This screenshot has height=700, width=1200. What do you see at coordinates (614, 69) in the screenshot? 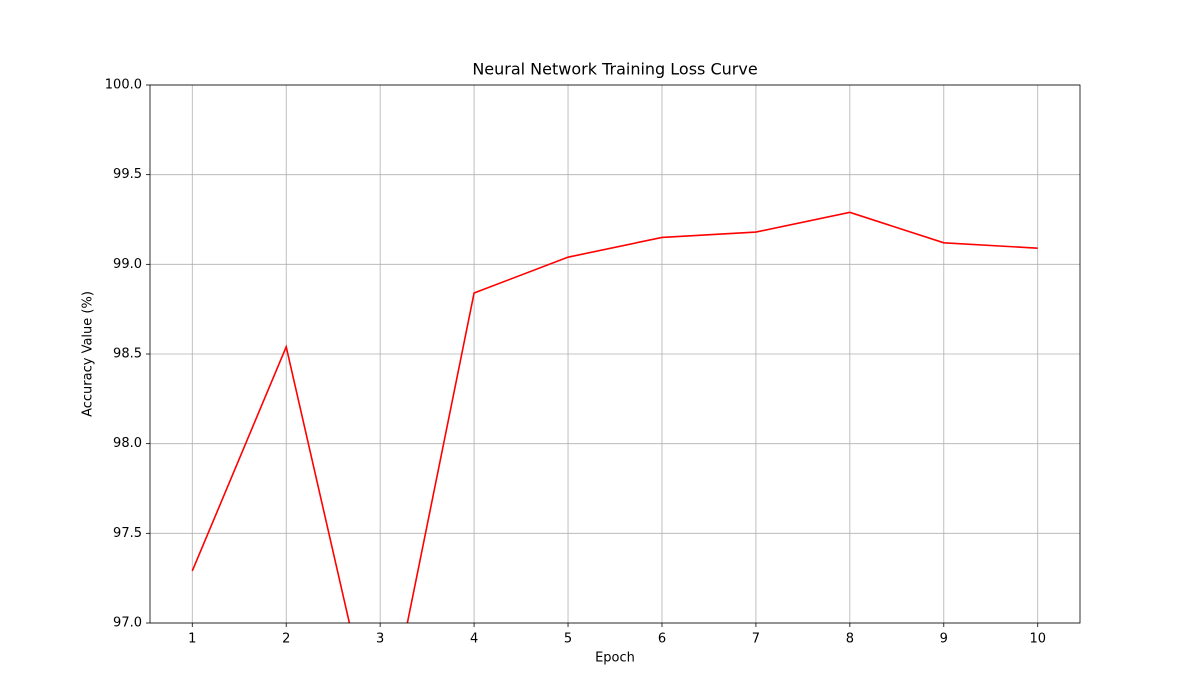
I see `chart-title: Neural Network Training Loss Curve` at bounding box center [614, 69].